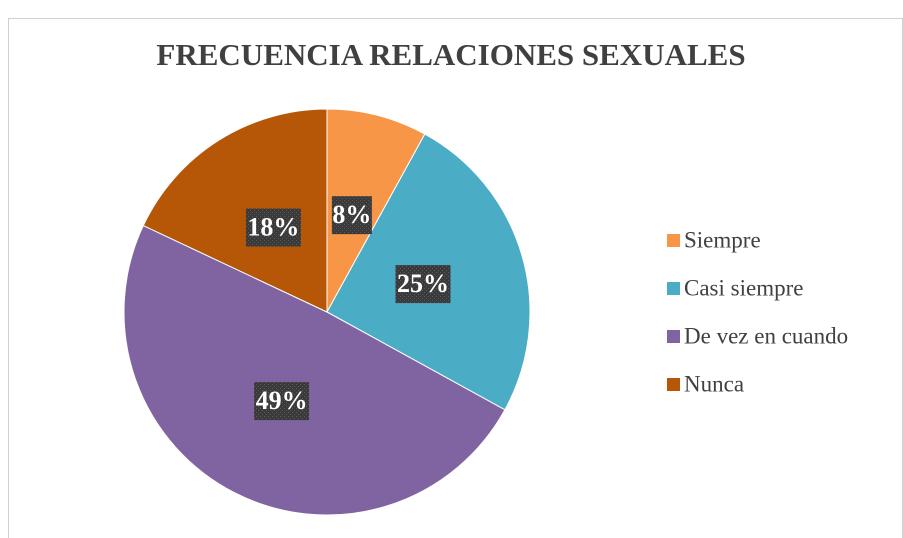 The image size is (903, 538). I want to click on legend-label: Casi siempre, so click(743, 287).